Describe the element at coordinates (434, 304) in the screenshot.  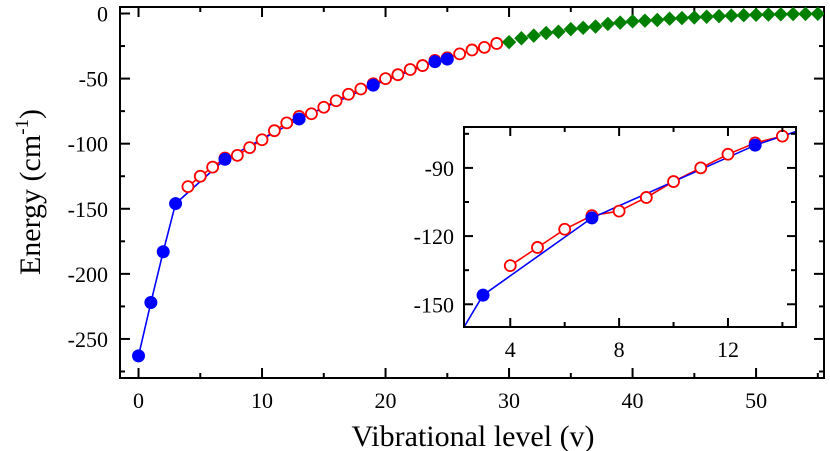
I see `inset-y-tick-label: -150` at that location.